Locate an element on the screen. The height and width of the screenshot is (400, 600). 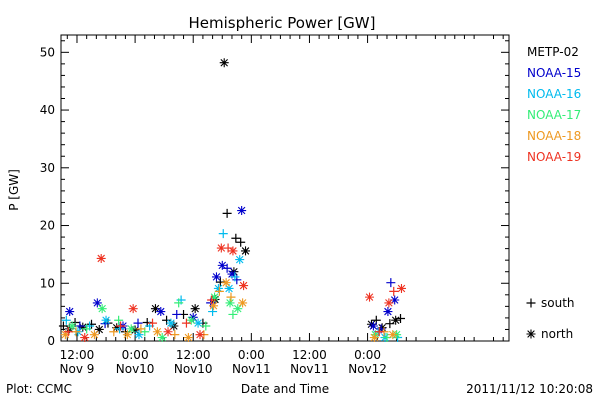
legend-entry: NOAA-17 is located at coordinates (554, 115).